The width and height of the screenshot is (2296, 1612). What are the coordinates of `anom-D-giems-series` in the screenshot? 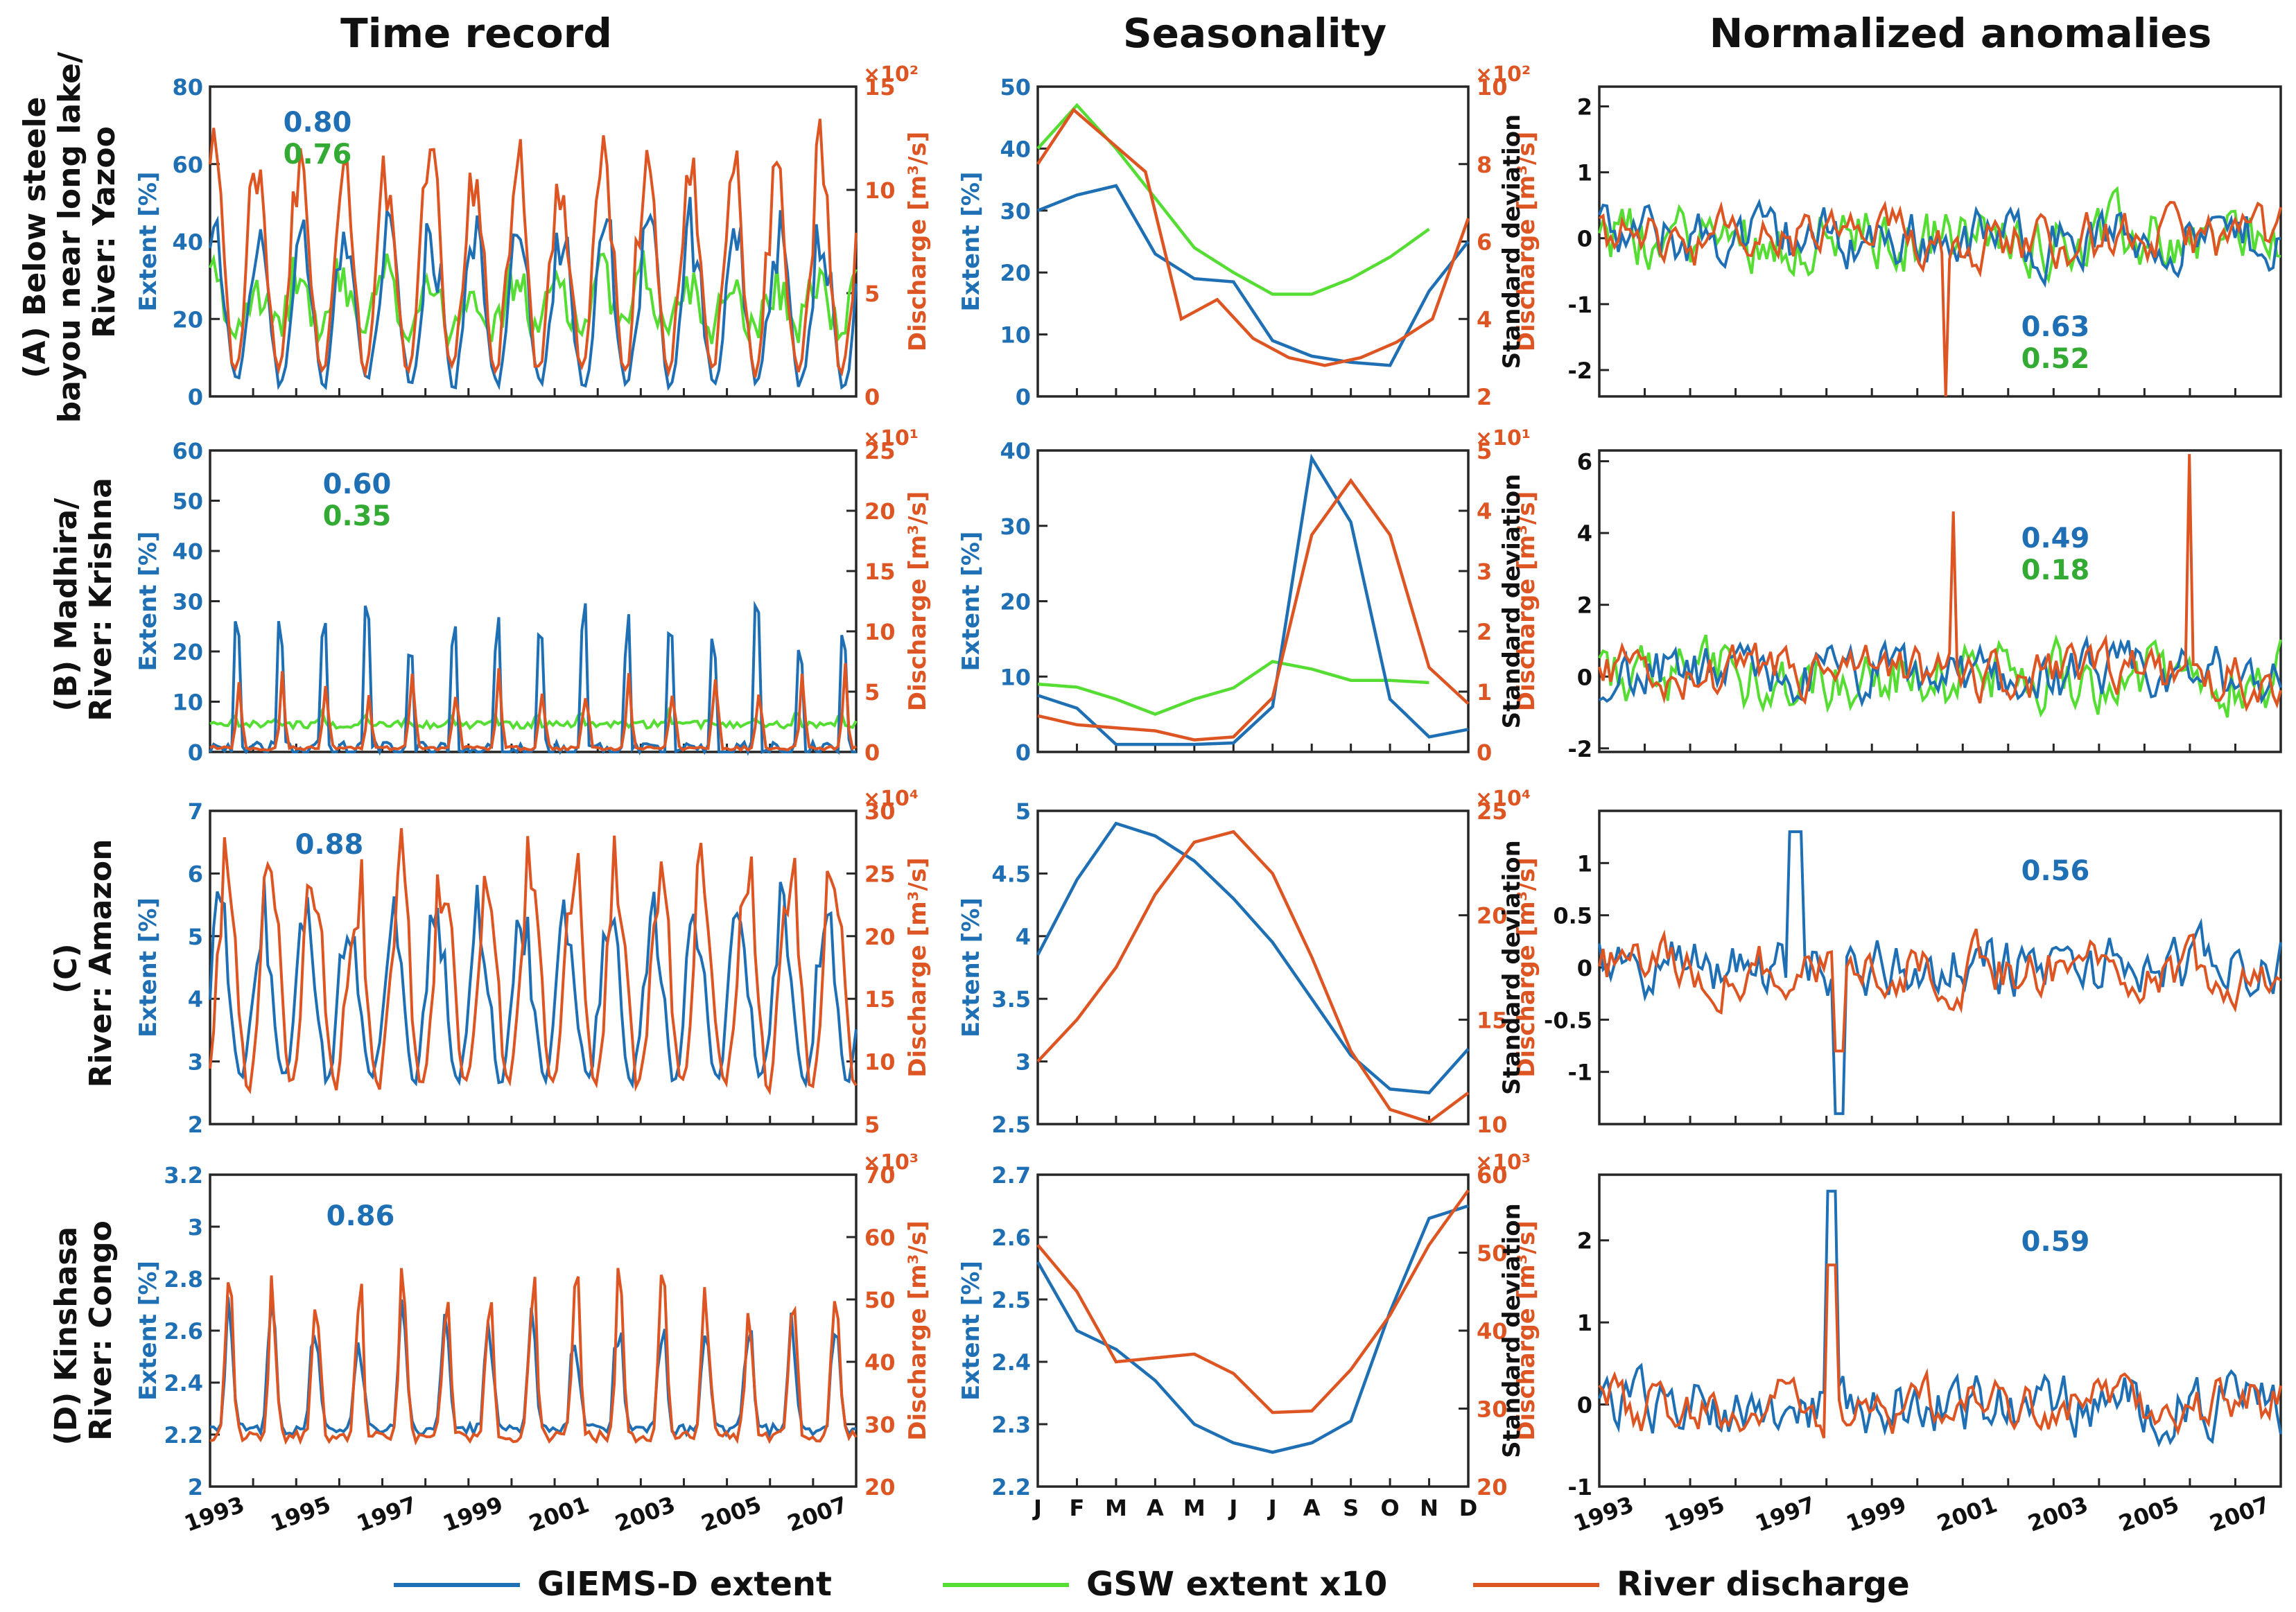 It's located at (1940, 1318).